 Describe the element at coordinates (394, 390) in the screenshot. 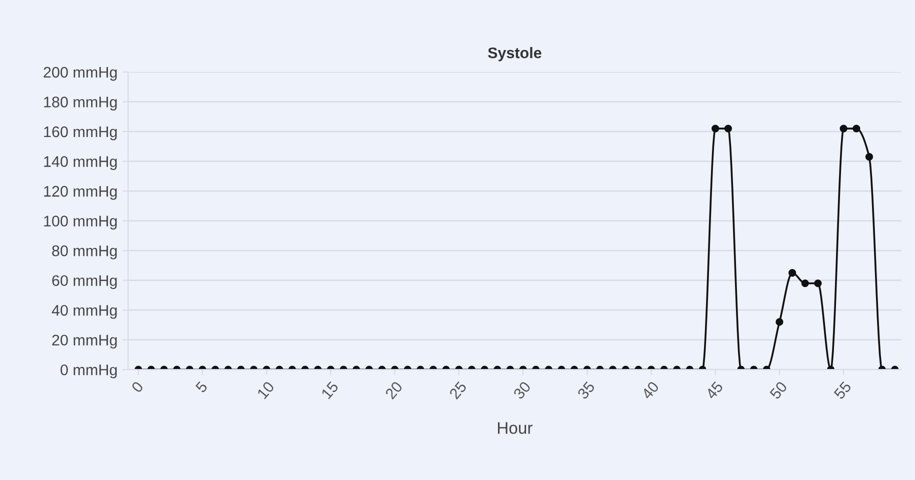

I see `x-tick-label: 20` at that location.